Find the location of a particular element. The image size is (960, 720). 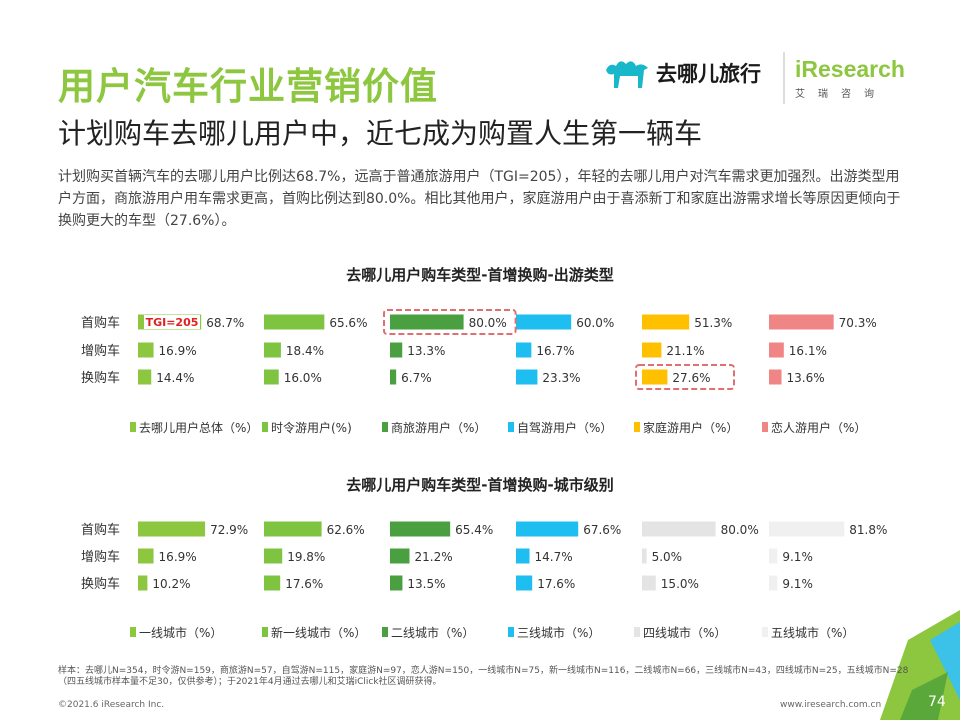

data-label: 16.1% is located at coordinates (808, 351).